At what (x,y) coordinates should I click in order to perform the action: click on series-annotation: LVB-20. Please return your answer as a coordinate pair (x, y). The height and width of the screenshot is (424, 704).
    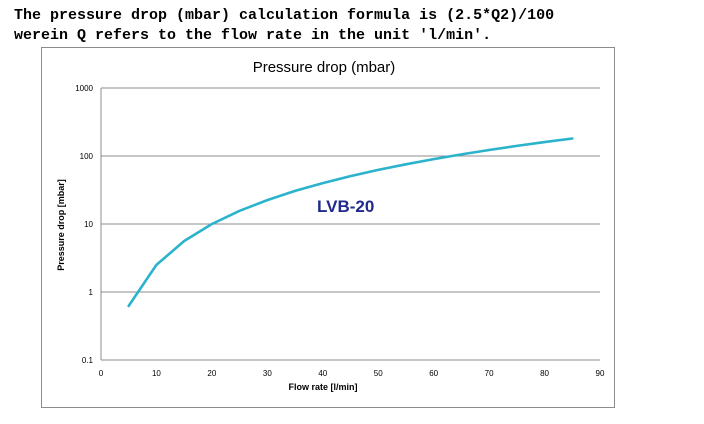
    Looking at the image, I should click on (345, 206).